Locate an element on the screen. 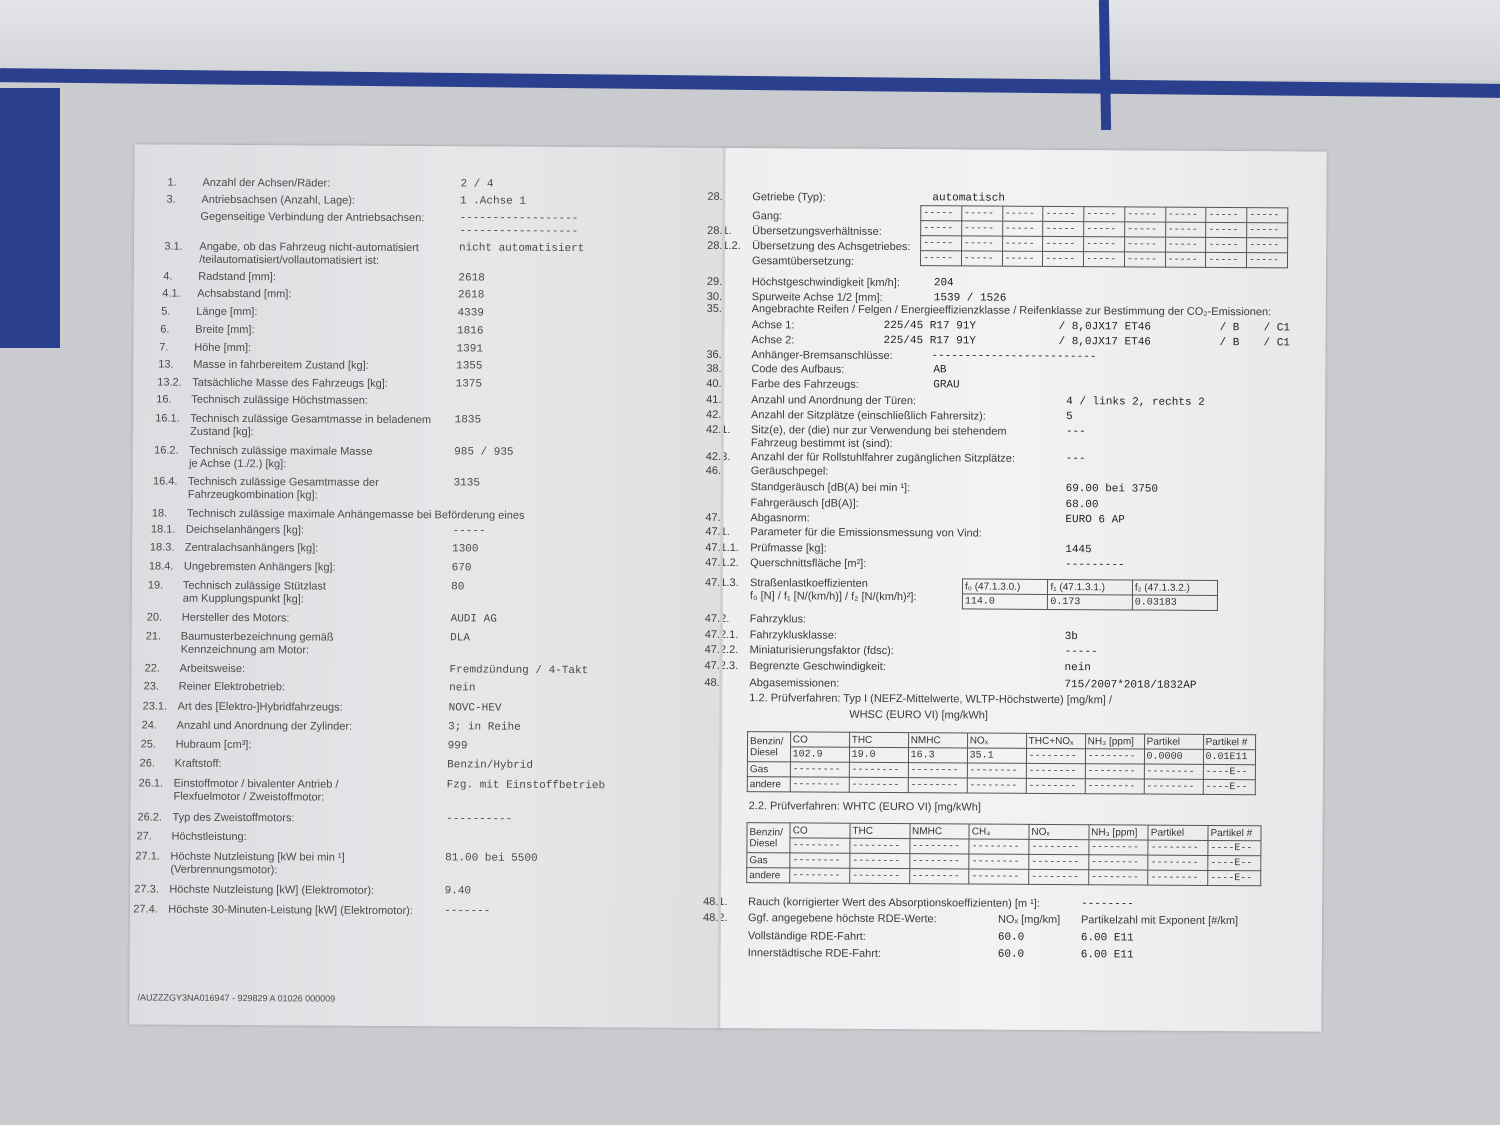 This screenshot has width=1500, height=1125. field-value: AB is located at coordinates (940, 370).